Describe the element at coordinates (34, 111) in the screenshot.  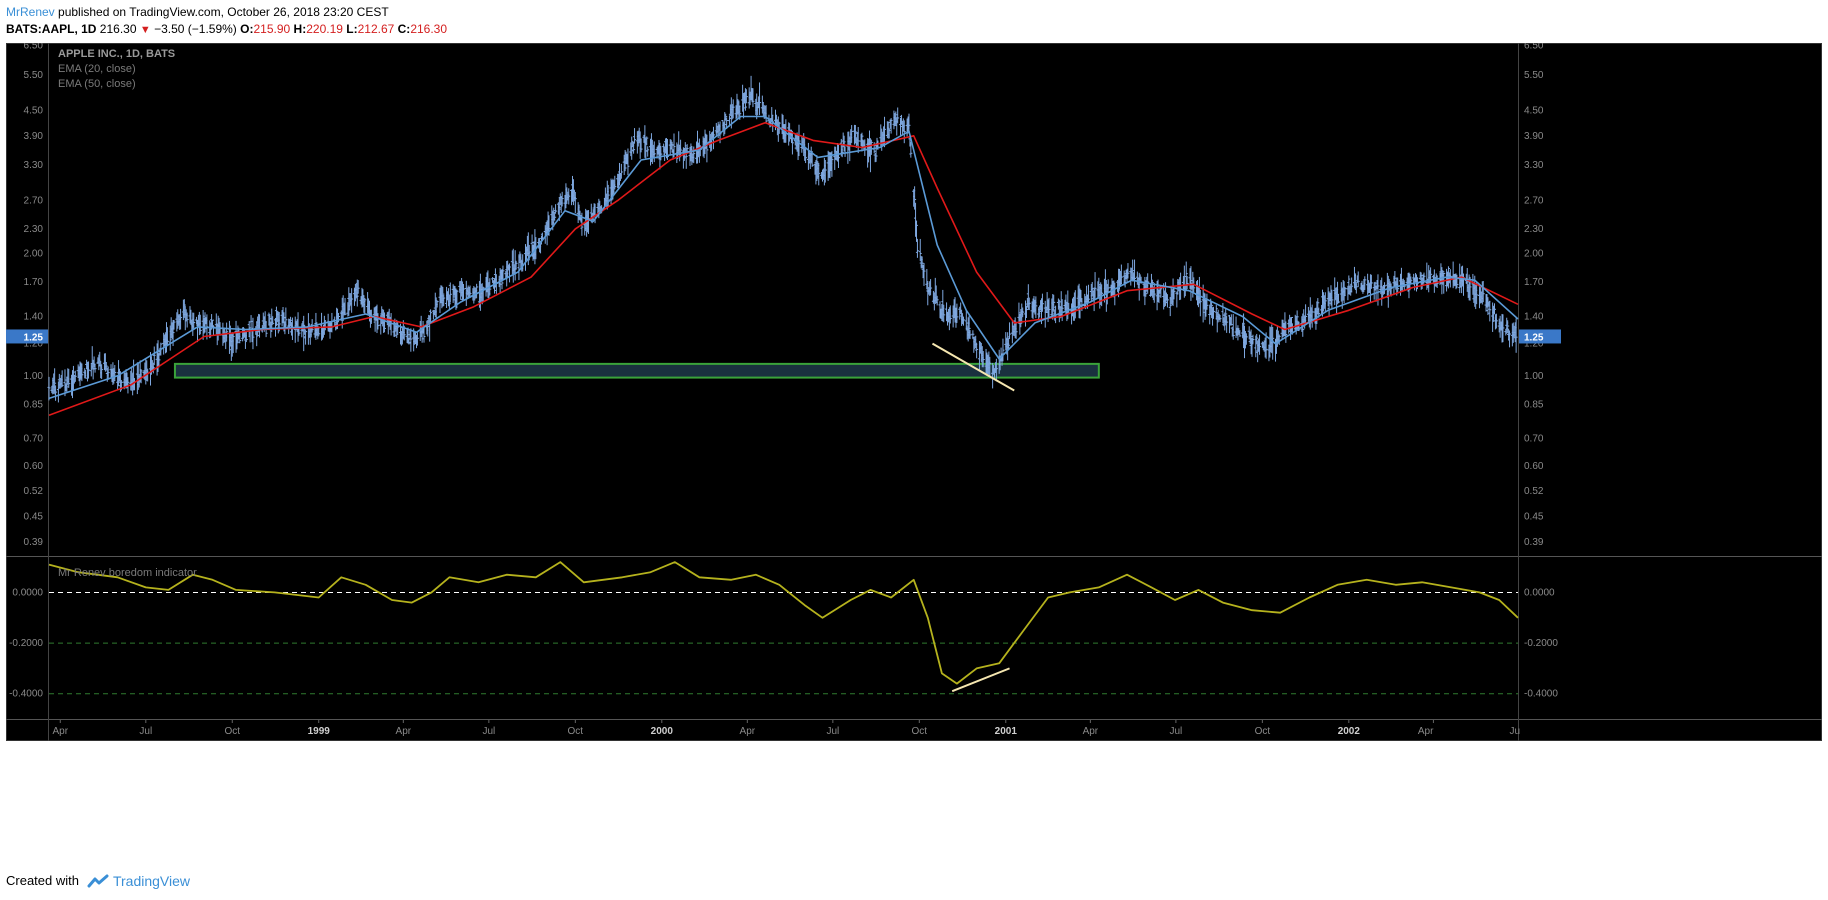
I see `price-tick-left-2: 4.50` at that location.